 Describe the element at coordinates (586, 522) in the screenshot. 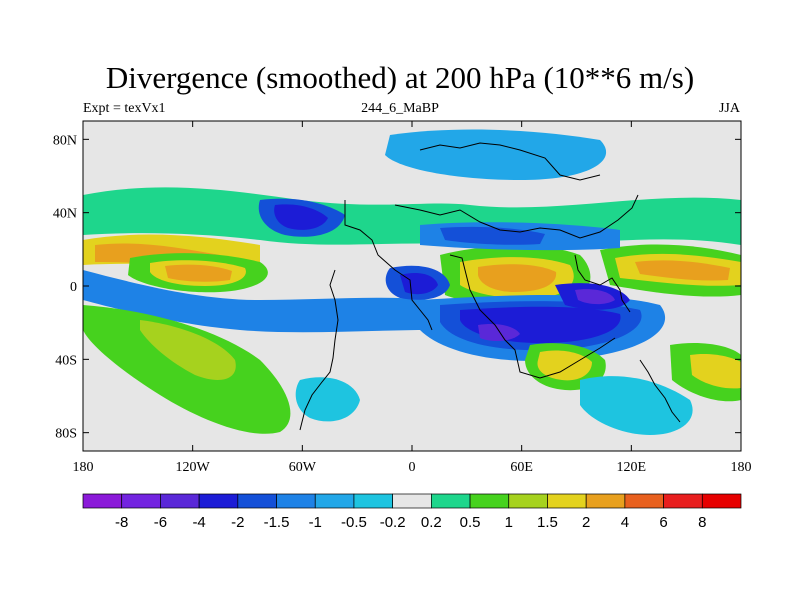

I see `colorbar-label: 2` at that location.